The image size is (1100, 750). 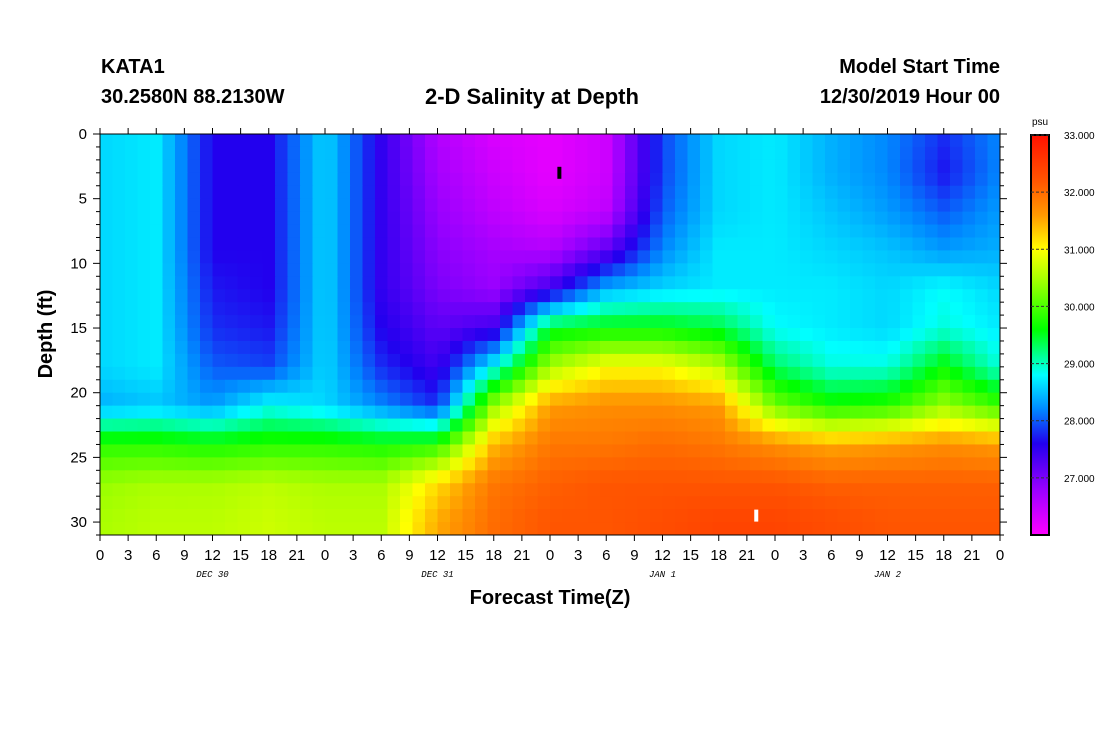 What do you see at coordinates (78, 263) in the screenshot?
I see `y-tick-label: 10` at bounding box center [78, 263].